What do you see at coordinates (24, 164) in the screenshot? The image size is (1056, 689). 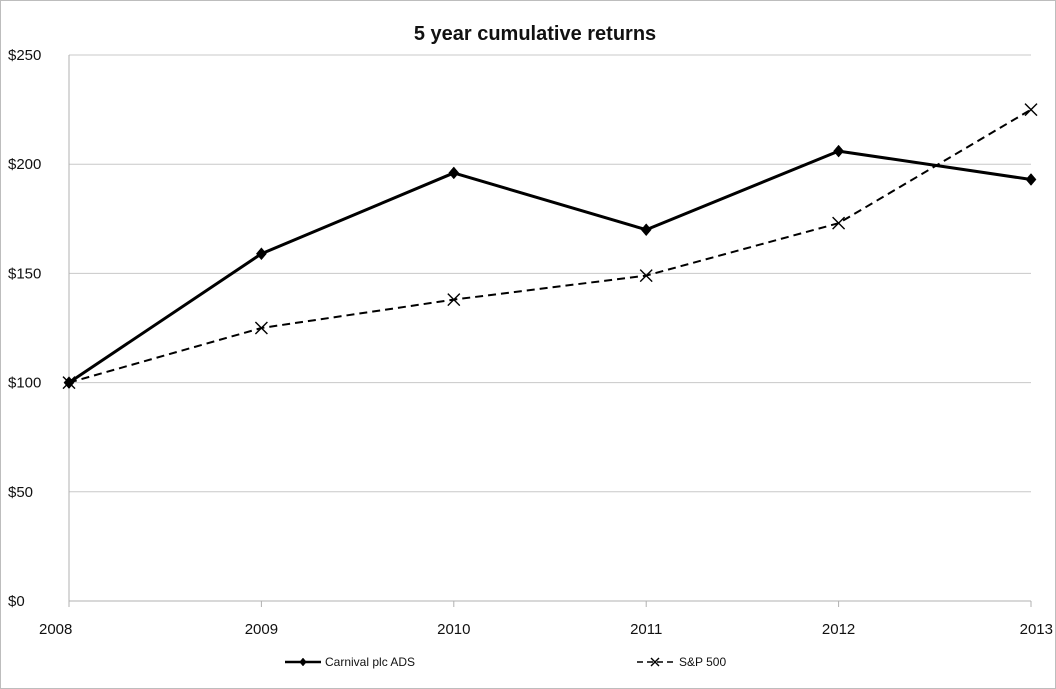 I see `y-tick-label: $200` at bounding box center [24, 164].